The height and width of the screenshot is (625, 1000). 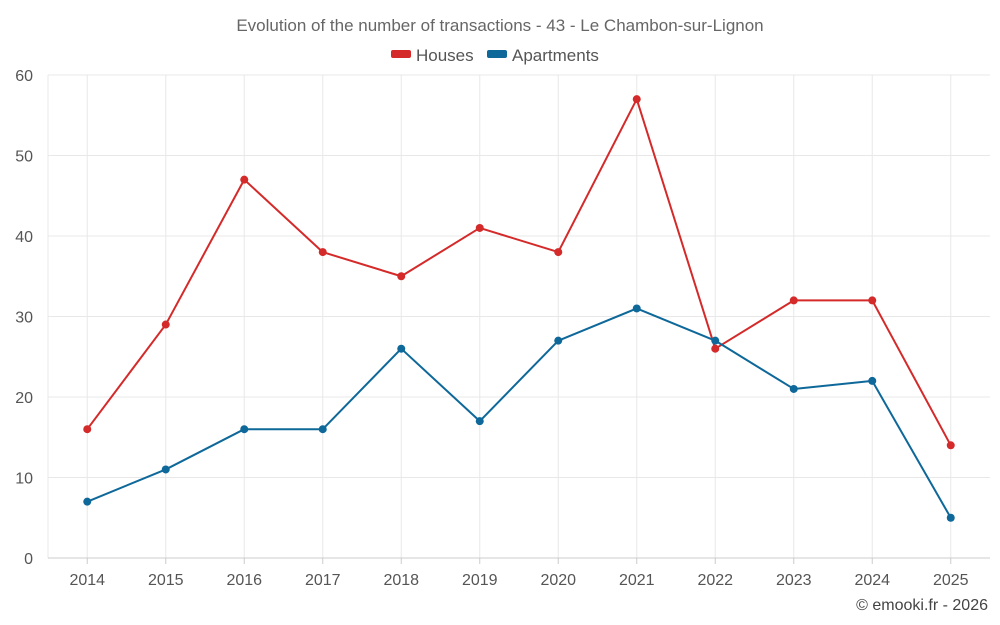 What do you see at coordinates (87, 580) in the screenshot?
I see `x-tick-label: 2014` at bounding box center [87, 580].